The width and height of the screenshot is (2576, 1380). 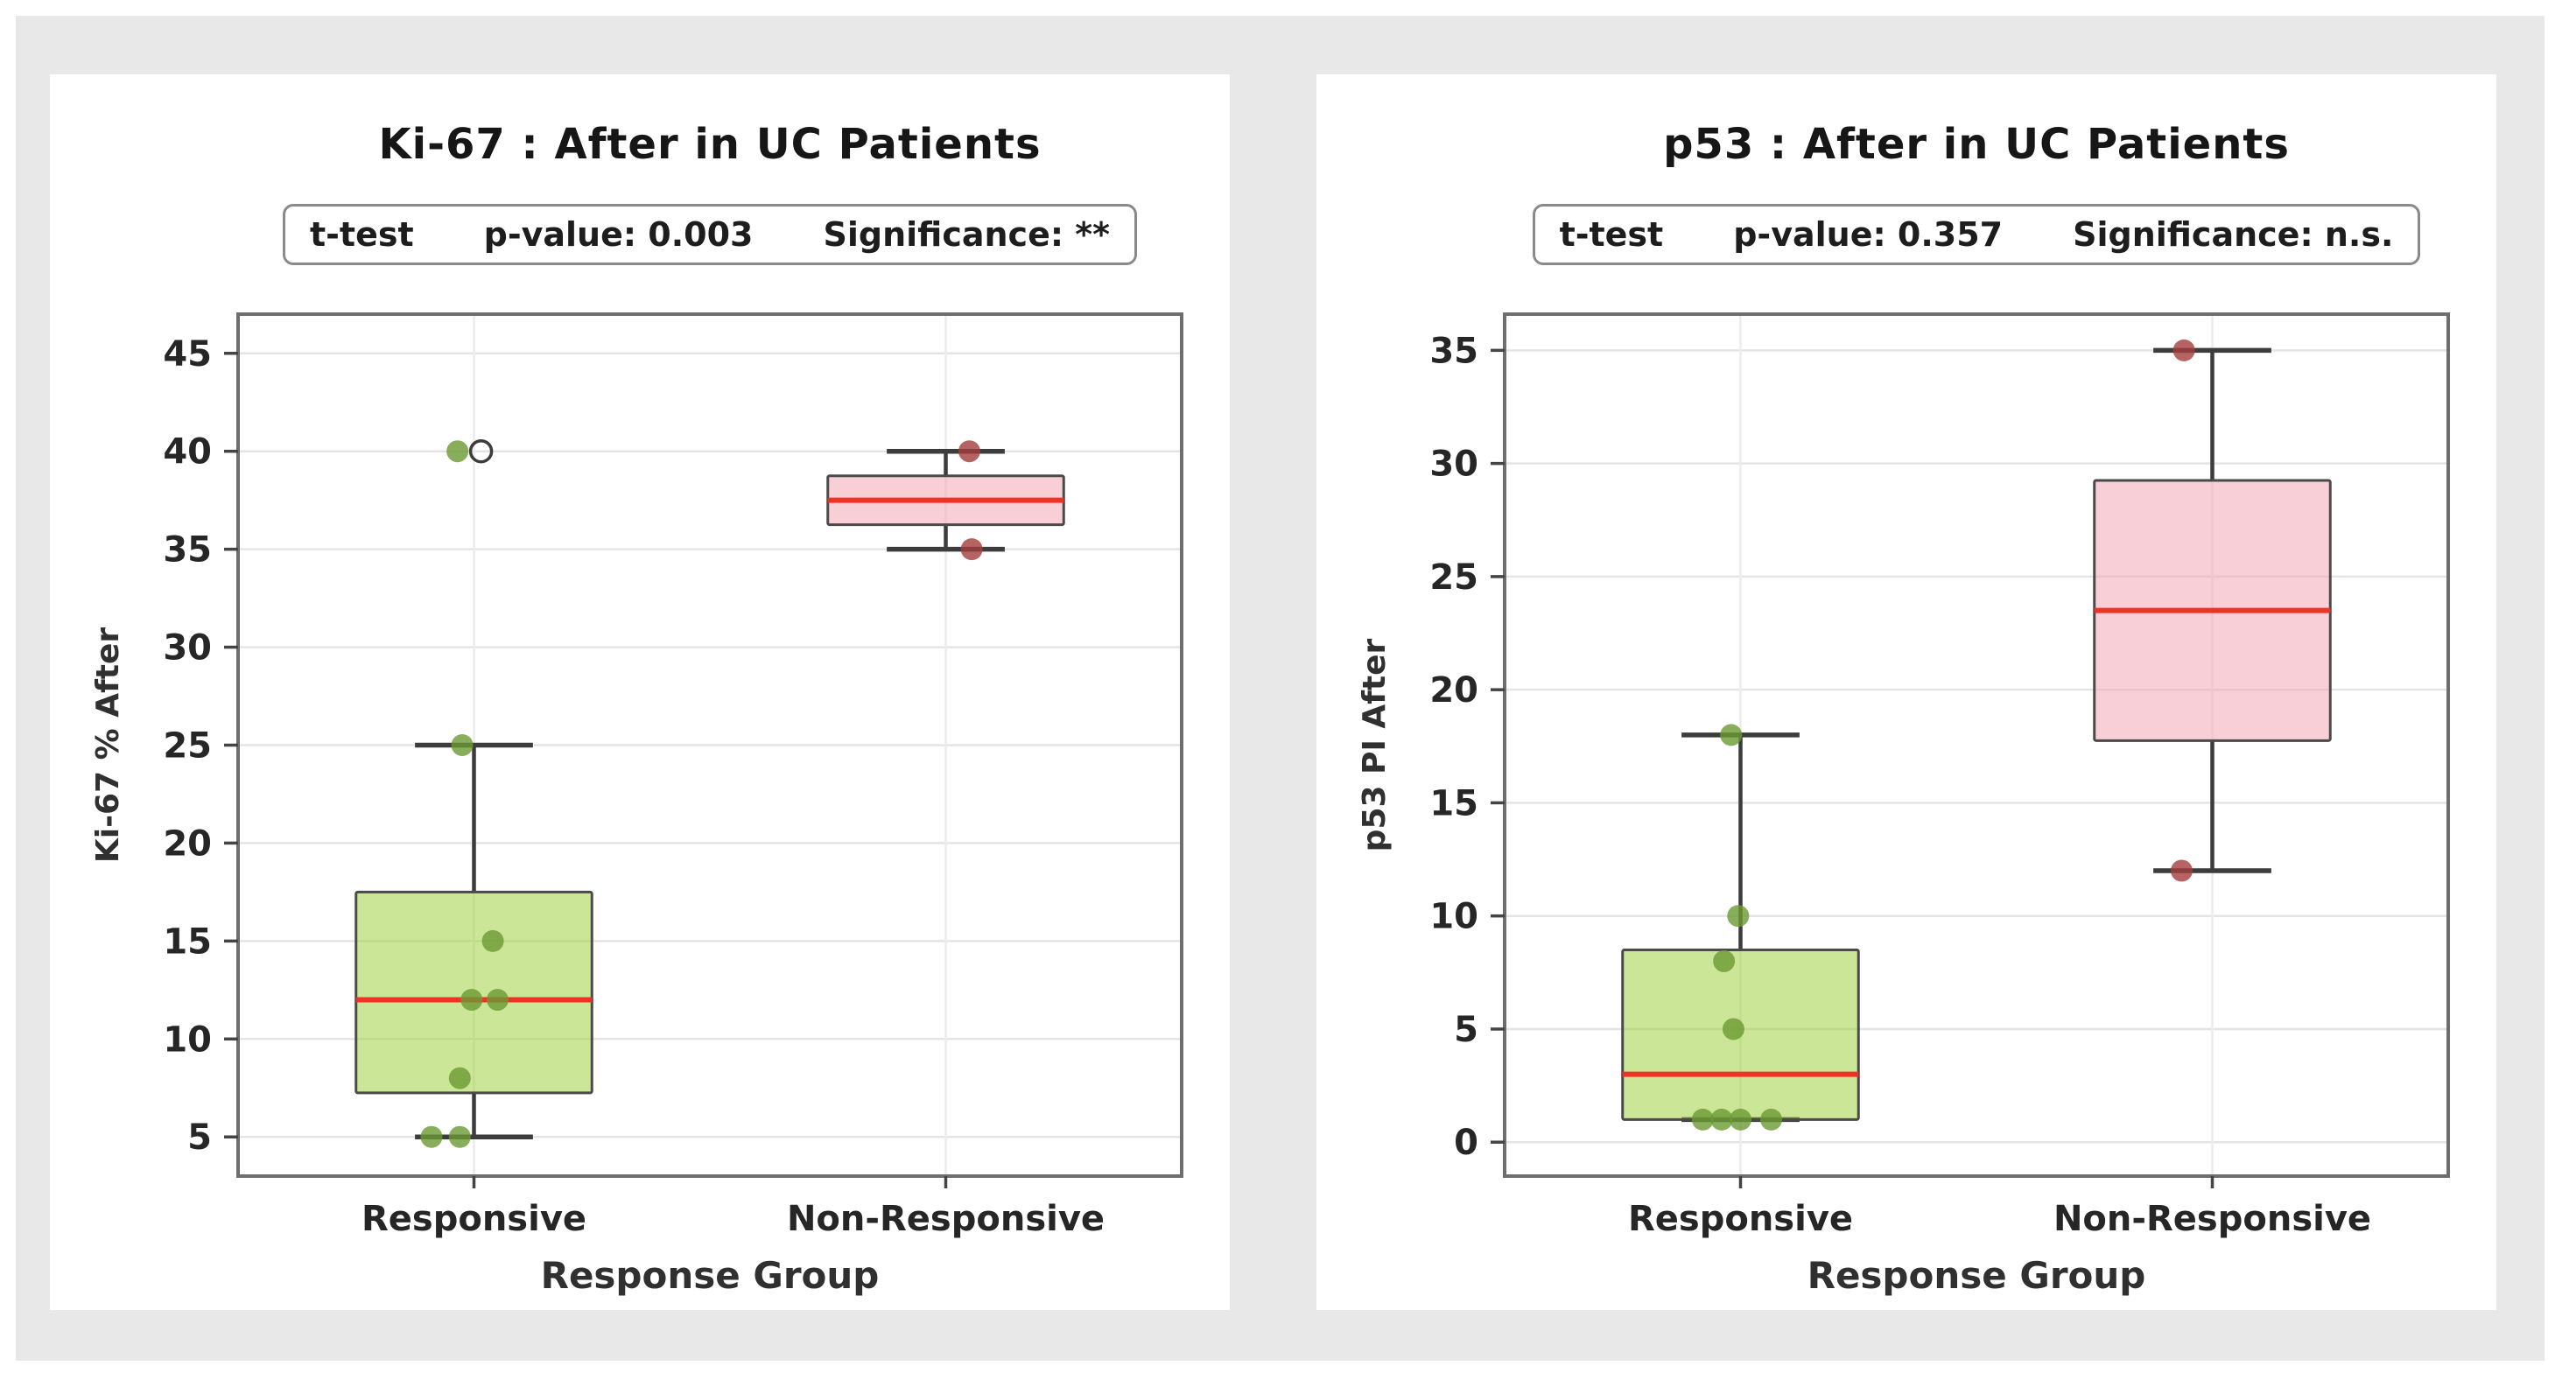 What do you see at coordinates (481, 451) in the screenshot?
I see `outlier-point` at bounding box center [481, 451].